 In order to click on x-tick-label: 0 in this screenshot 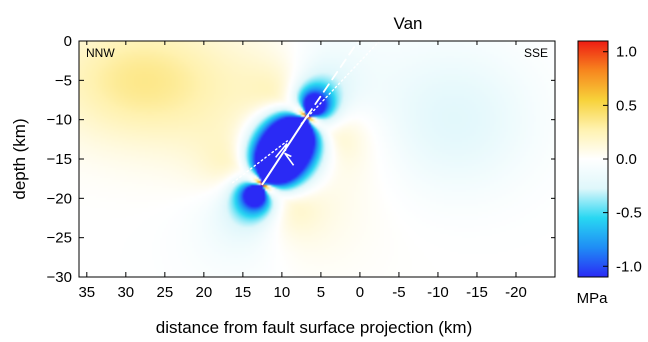, I will do `click(360, 292)`.